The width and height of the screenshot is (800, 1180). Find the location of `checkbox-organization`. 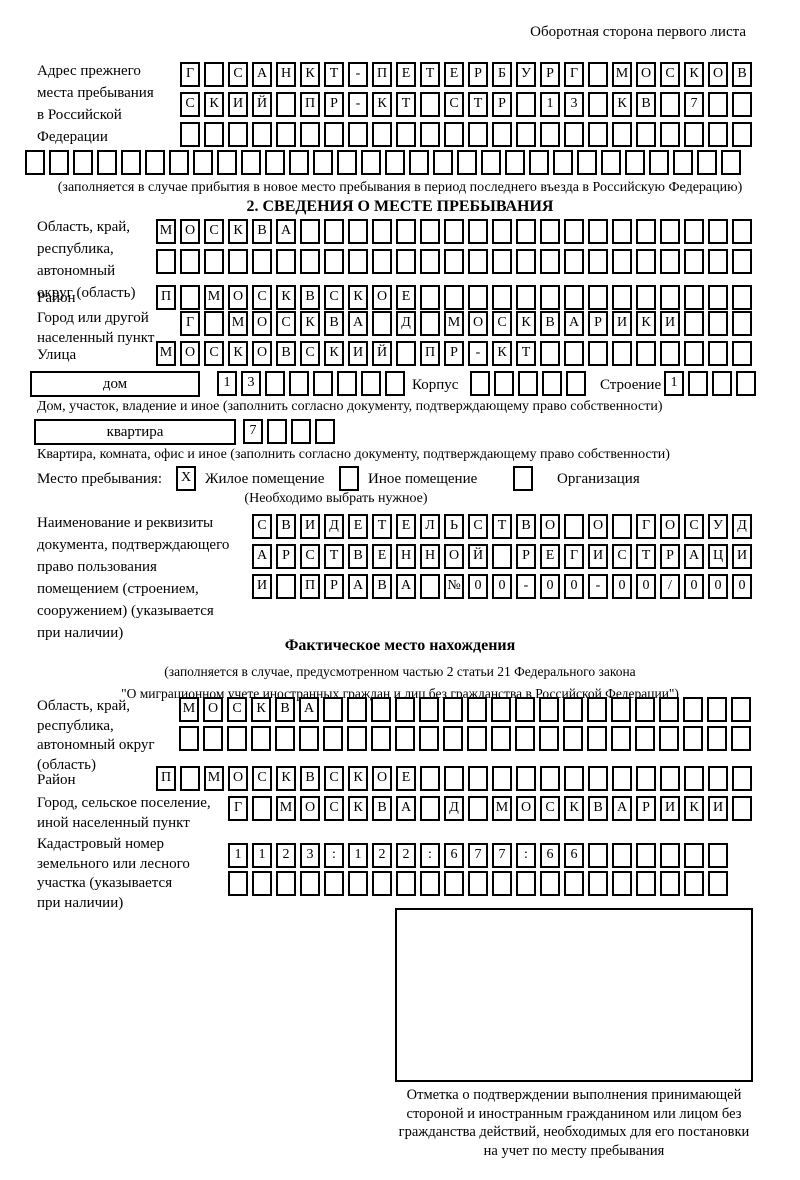

checkbox-organization is located at coordinates (523, 478).